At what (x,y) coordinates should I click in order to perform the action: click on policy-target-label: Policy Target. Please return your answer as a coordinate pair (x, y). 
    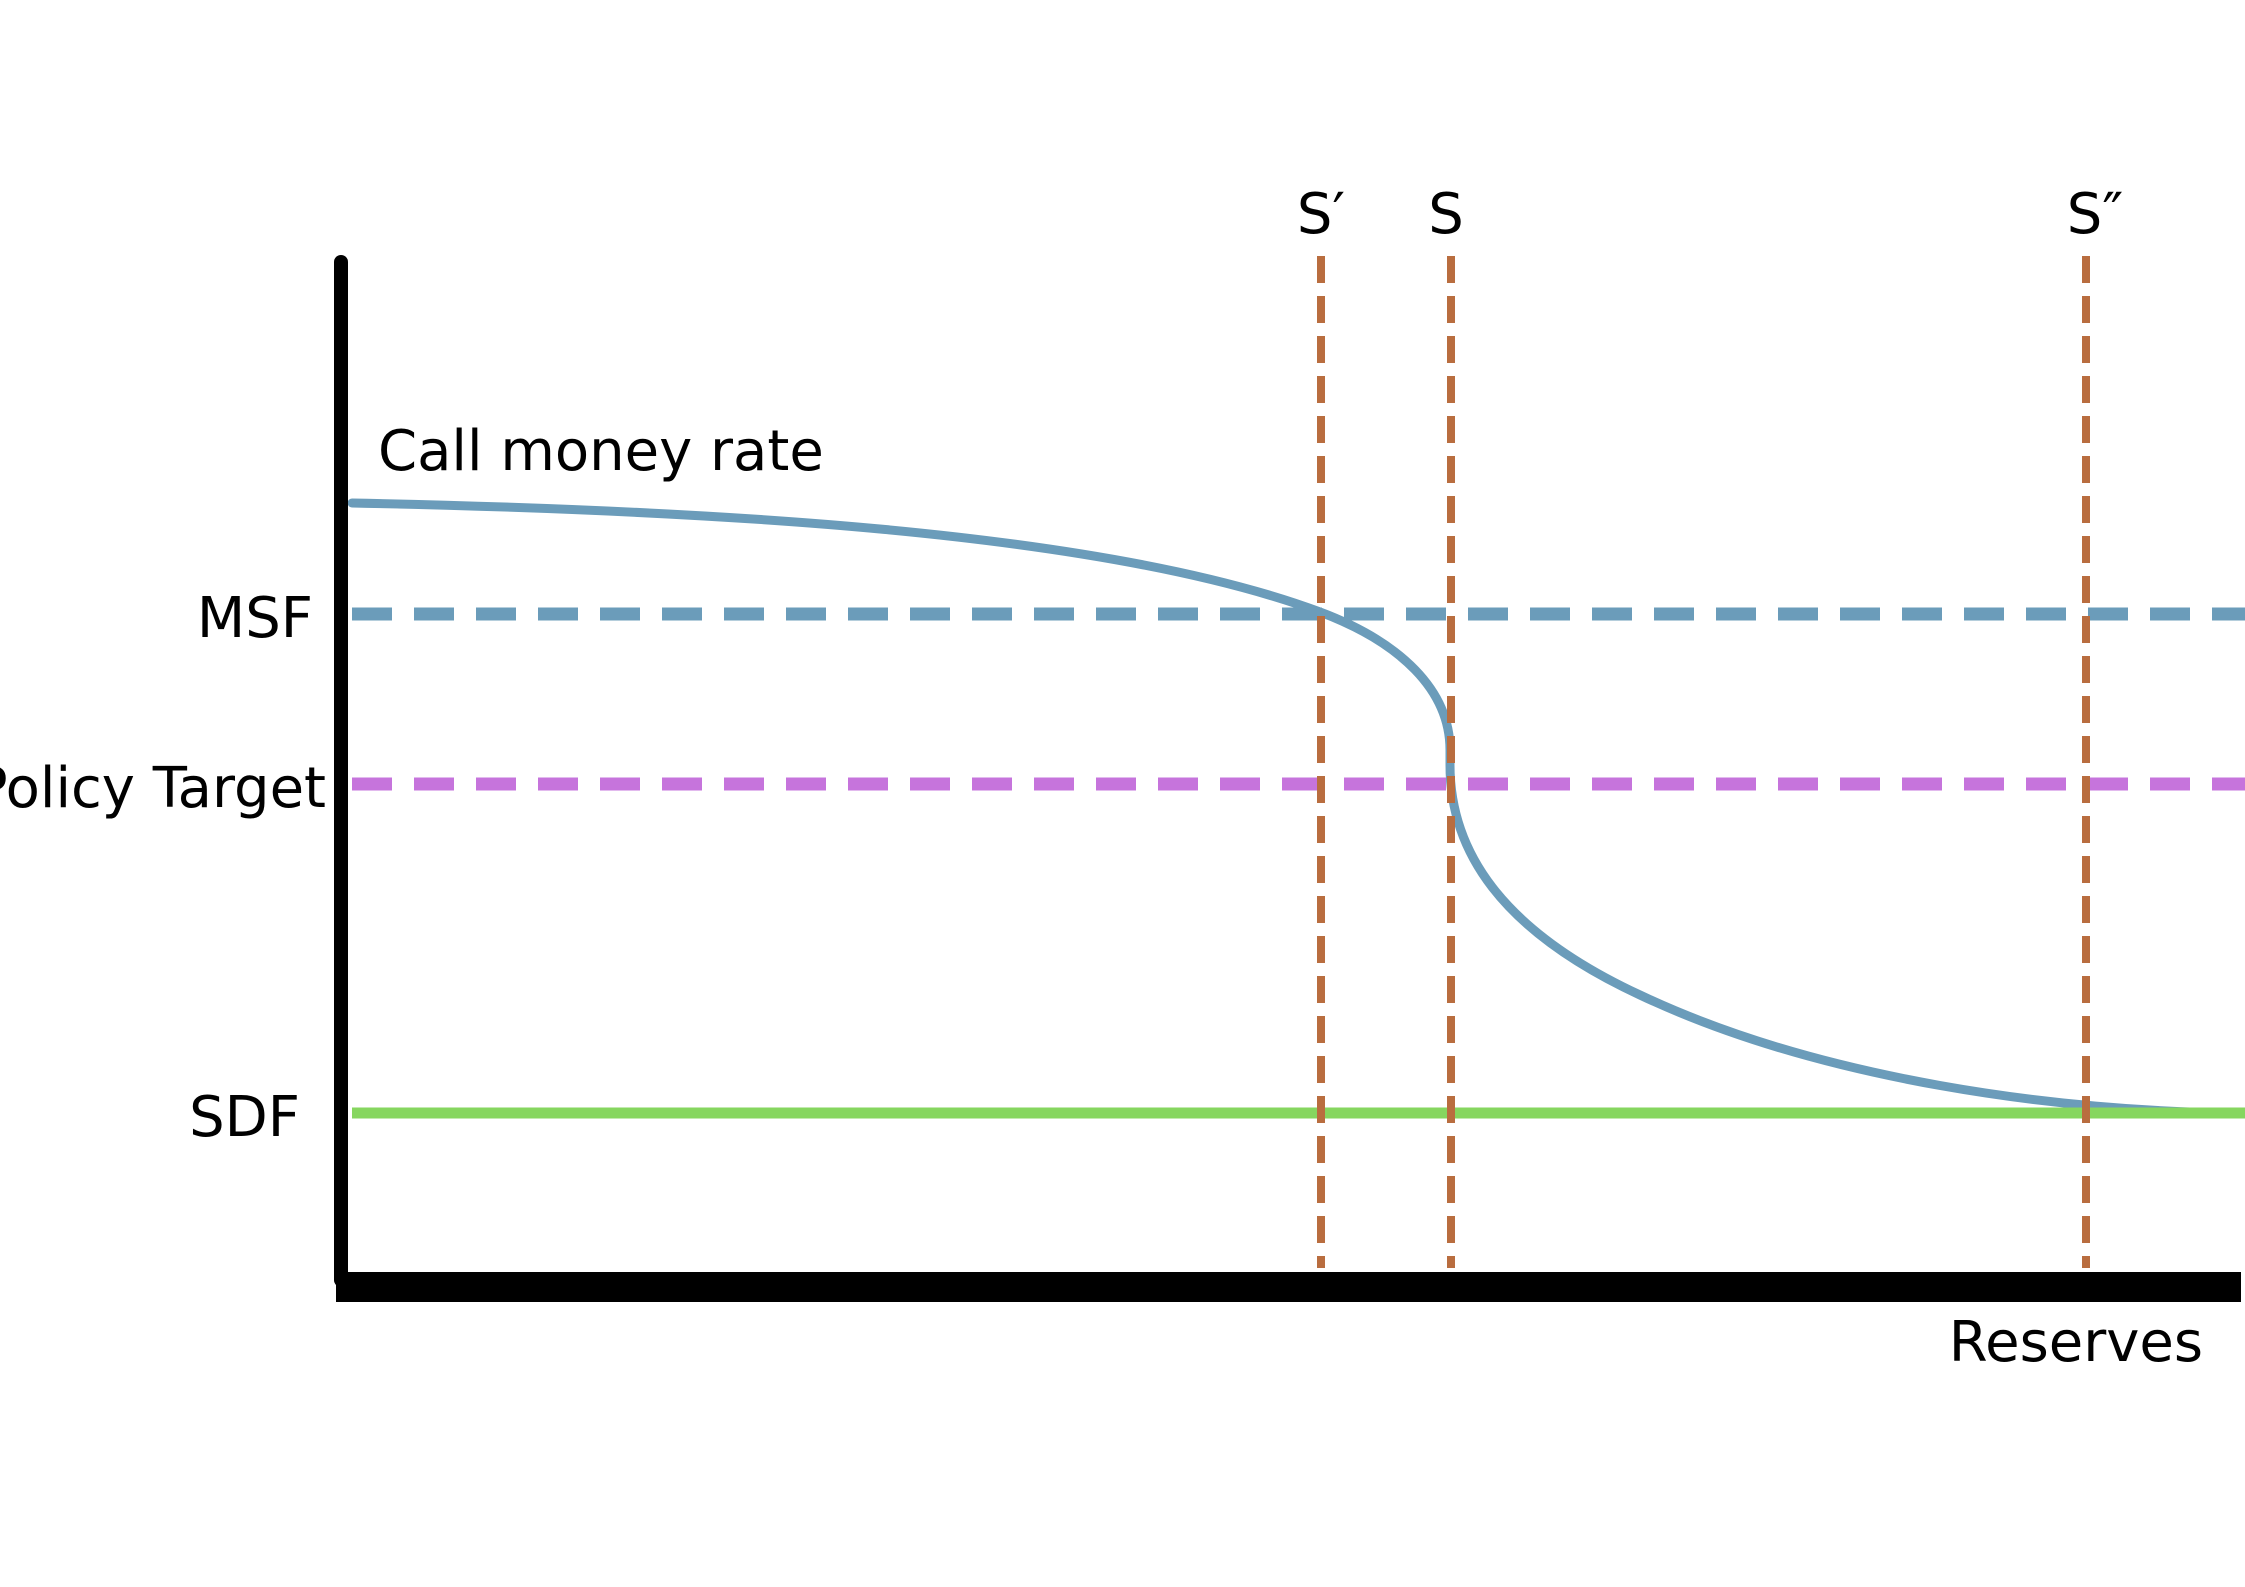
    Looking at the image, I should click on (163, 788).